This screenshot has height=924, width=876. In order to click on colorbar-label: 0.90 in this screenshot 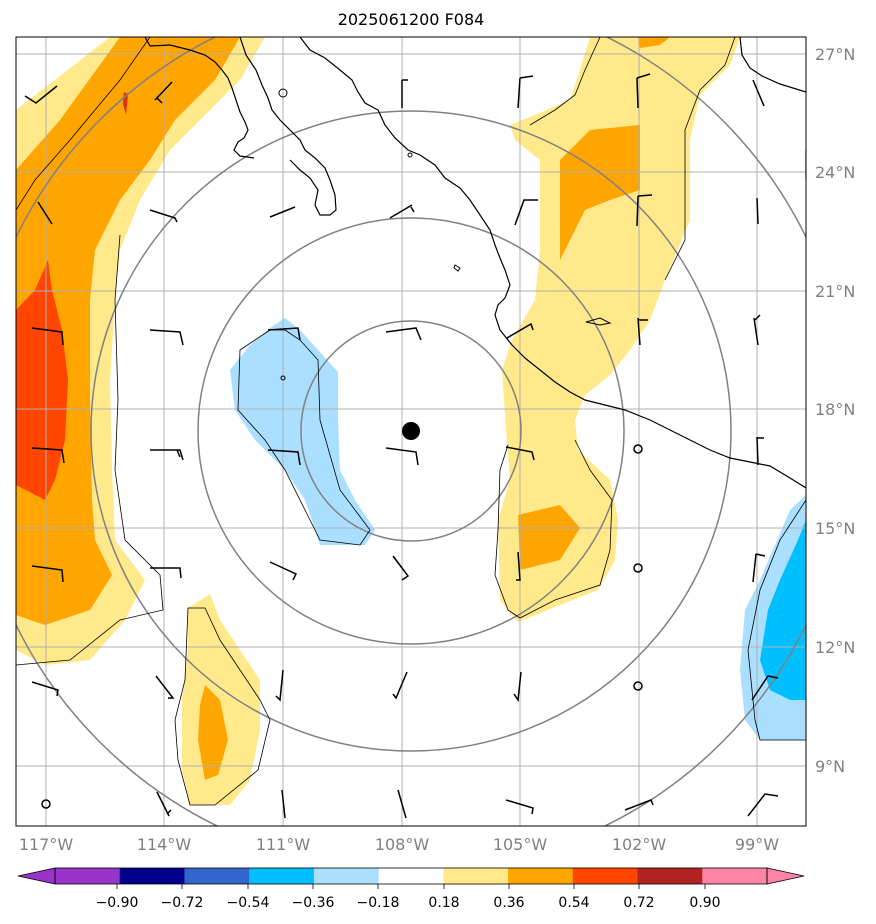, I will do `click(704, 903)`.